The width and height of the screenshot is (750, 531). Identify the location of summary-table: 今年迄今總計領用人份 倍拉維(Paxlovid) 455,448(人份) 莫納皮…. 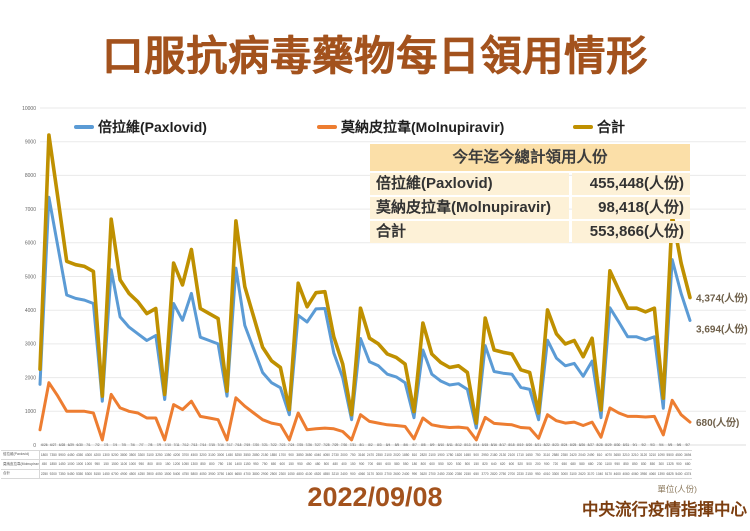
(530, 193).